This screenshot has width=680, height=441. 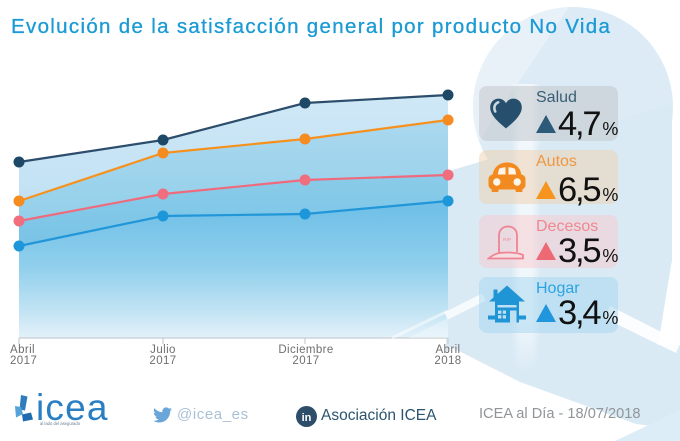 I want to click on svg-text: in, so click(x=307, y=418).